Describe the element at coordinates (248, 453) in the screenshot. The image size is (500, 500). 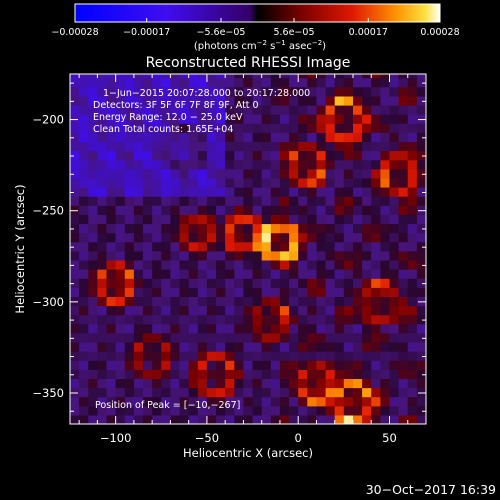
I see `x-axis-label: Heliocentric X (arcsec)` at that location.